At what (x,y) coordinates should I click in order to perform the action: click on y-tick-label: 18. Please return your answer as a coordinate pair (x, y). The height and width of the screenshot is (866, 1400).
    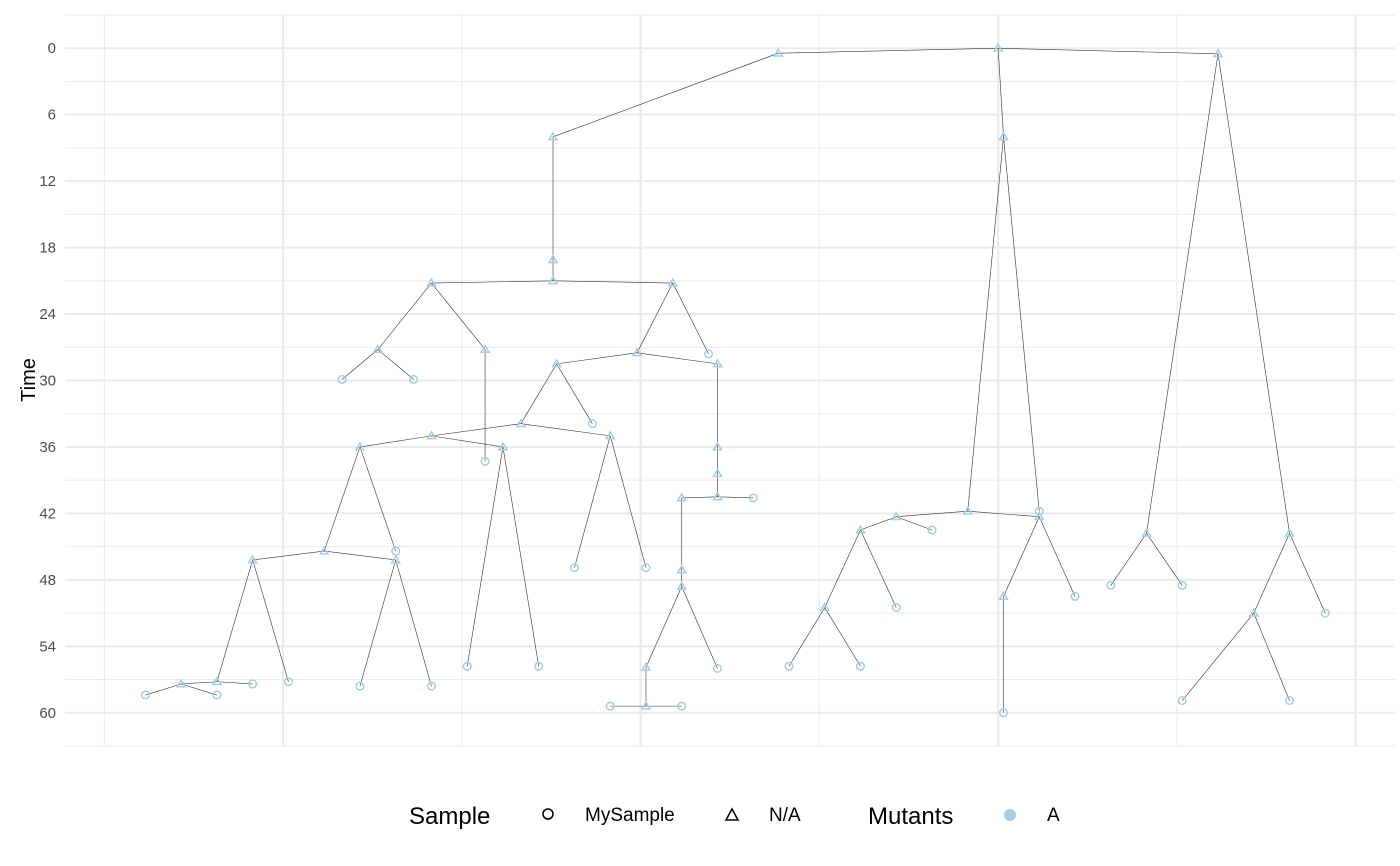
    Looking at the image, I should click on (47, 248).